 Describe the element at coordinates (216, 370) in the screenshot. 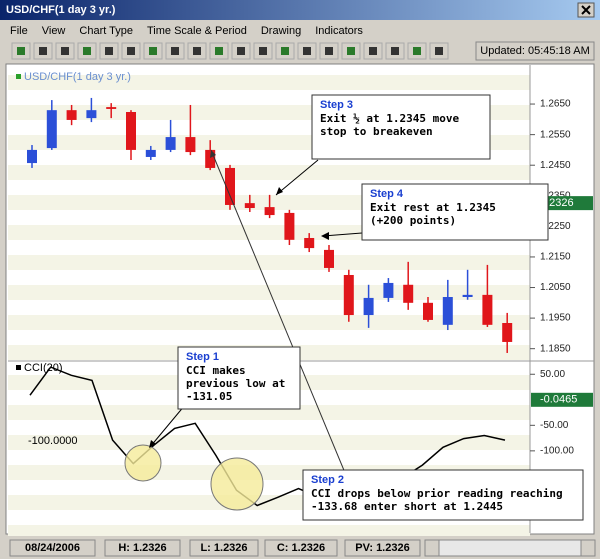

I see `step-text: CCI makes` at that location.